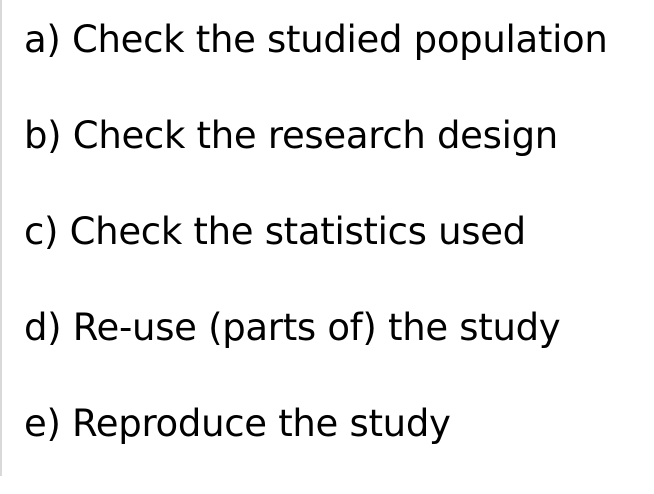  I want to click on list-item-text: c) Check the statistics used, so click(275, 231).